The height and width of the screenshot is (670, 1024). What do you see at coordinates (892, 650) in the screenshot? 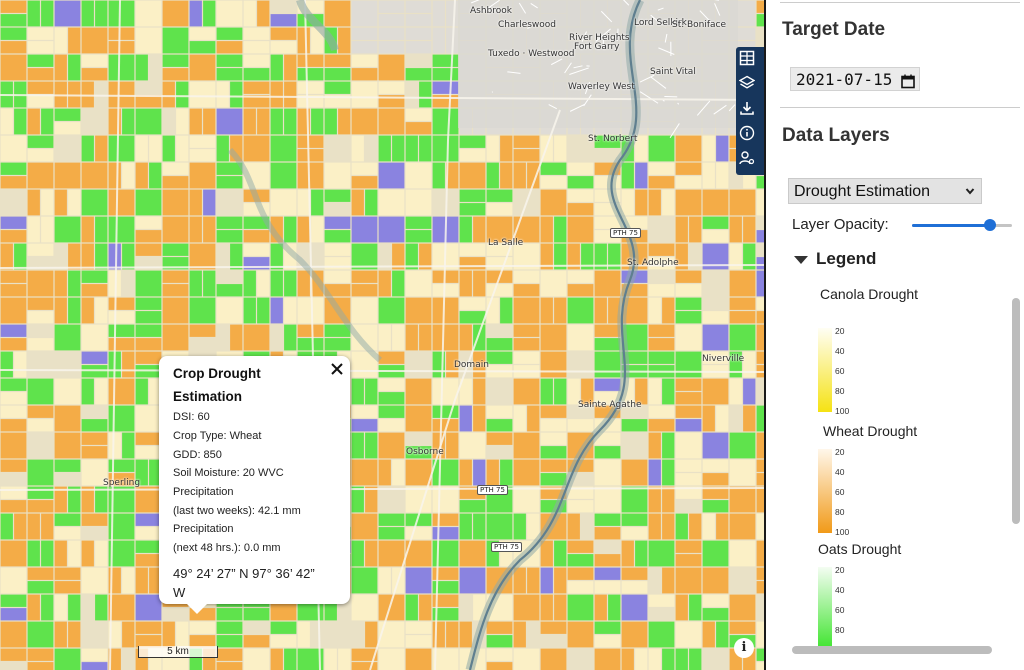
I see `legend-horizontal-scrollbar` at bounding box center [892, 650].